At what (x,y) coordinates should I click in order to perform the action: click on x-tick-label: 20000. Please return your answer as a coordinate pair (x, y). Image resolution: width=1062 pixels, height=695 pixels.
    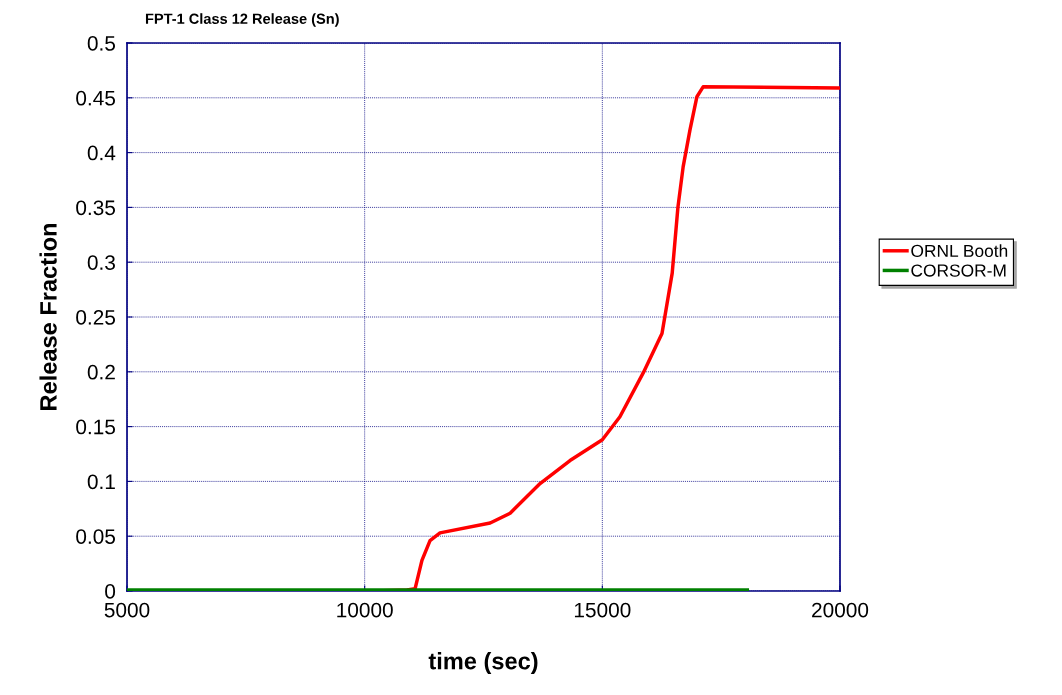
    Looking at the image, I should click on (840, 610).